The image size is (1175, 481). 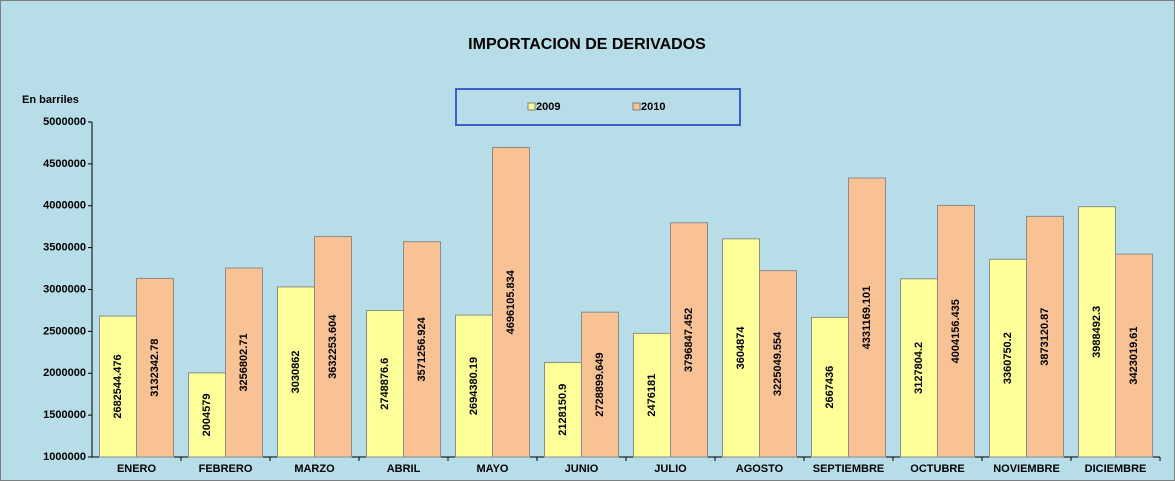 What do you see at coordinates (670, 469) in the screenshot?
I see `x-tick-label: JULIO` at bounding box center [670, 469].